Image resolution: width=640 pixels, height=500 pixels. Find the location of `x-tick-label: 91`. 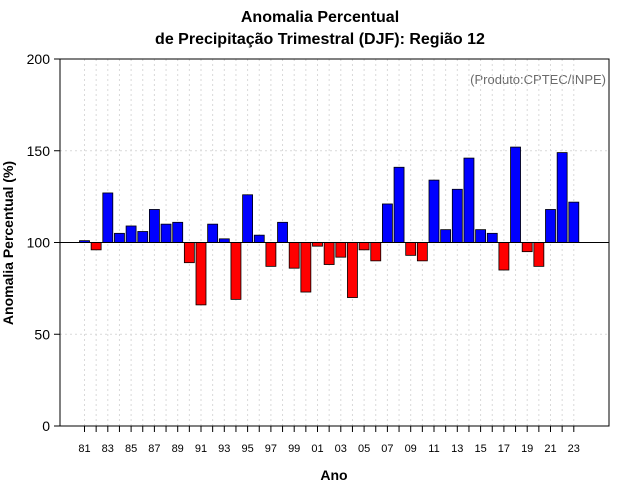

x-tick-label: 91 is located at coordinates (201, 449).